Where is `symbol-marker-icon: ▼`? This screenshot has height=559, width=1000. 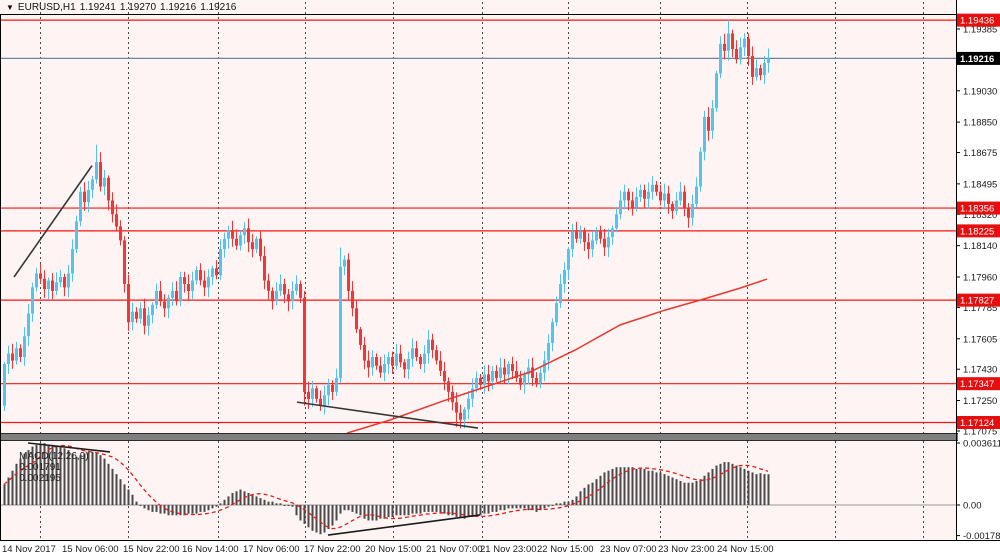
symbol-marker-icon: ▼ is located at coordinates (10, 7).